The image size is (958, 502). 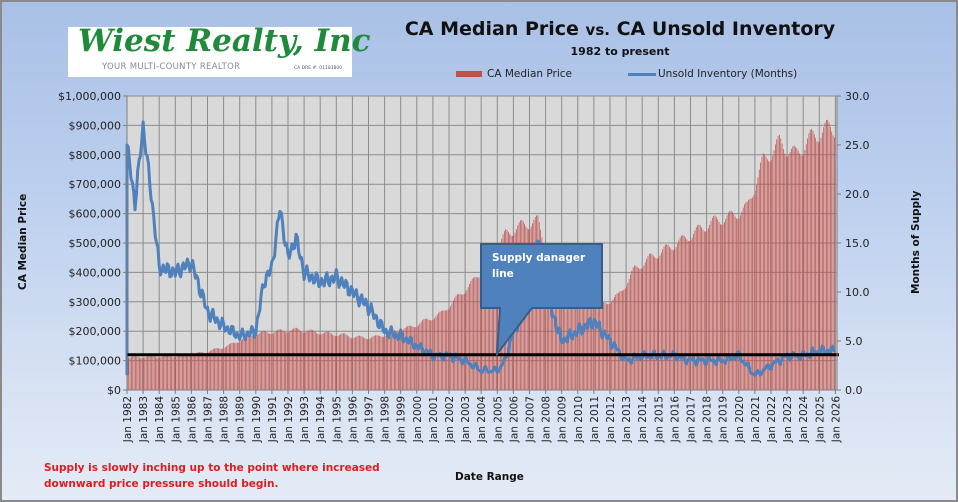 I want to click on x-tick-label: Jan 1994, so click(x=321, y=420).